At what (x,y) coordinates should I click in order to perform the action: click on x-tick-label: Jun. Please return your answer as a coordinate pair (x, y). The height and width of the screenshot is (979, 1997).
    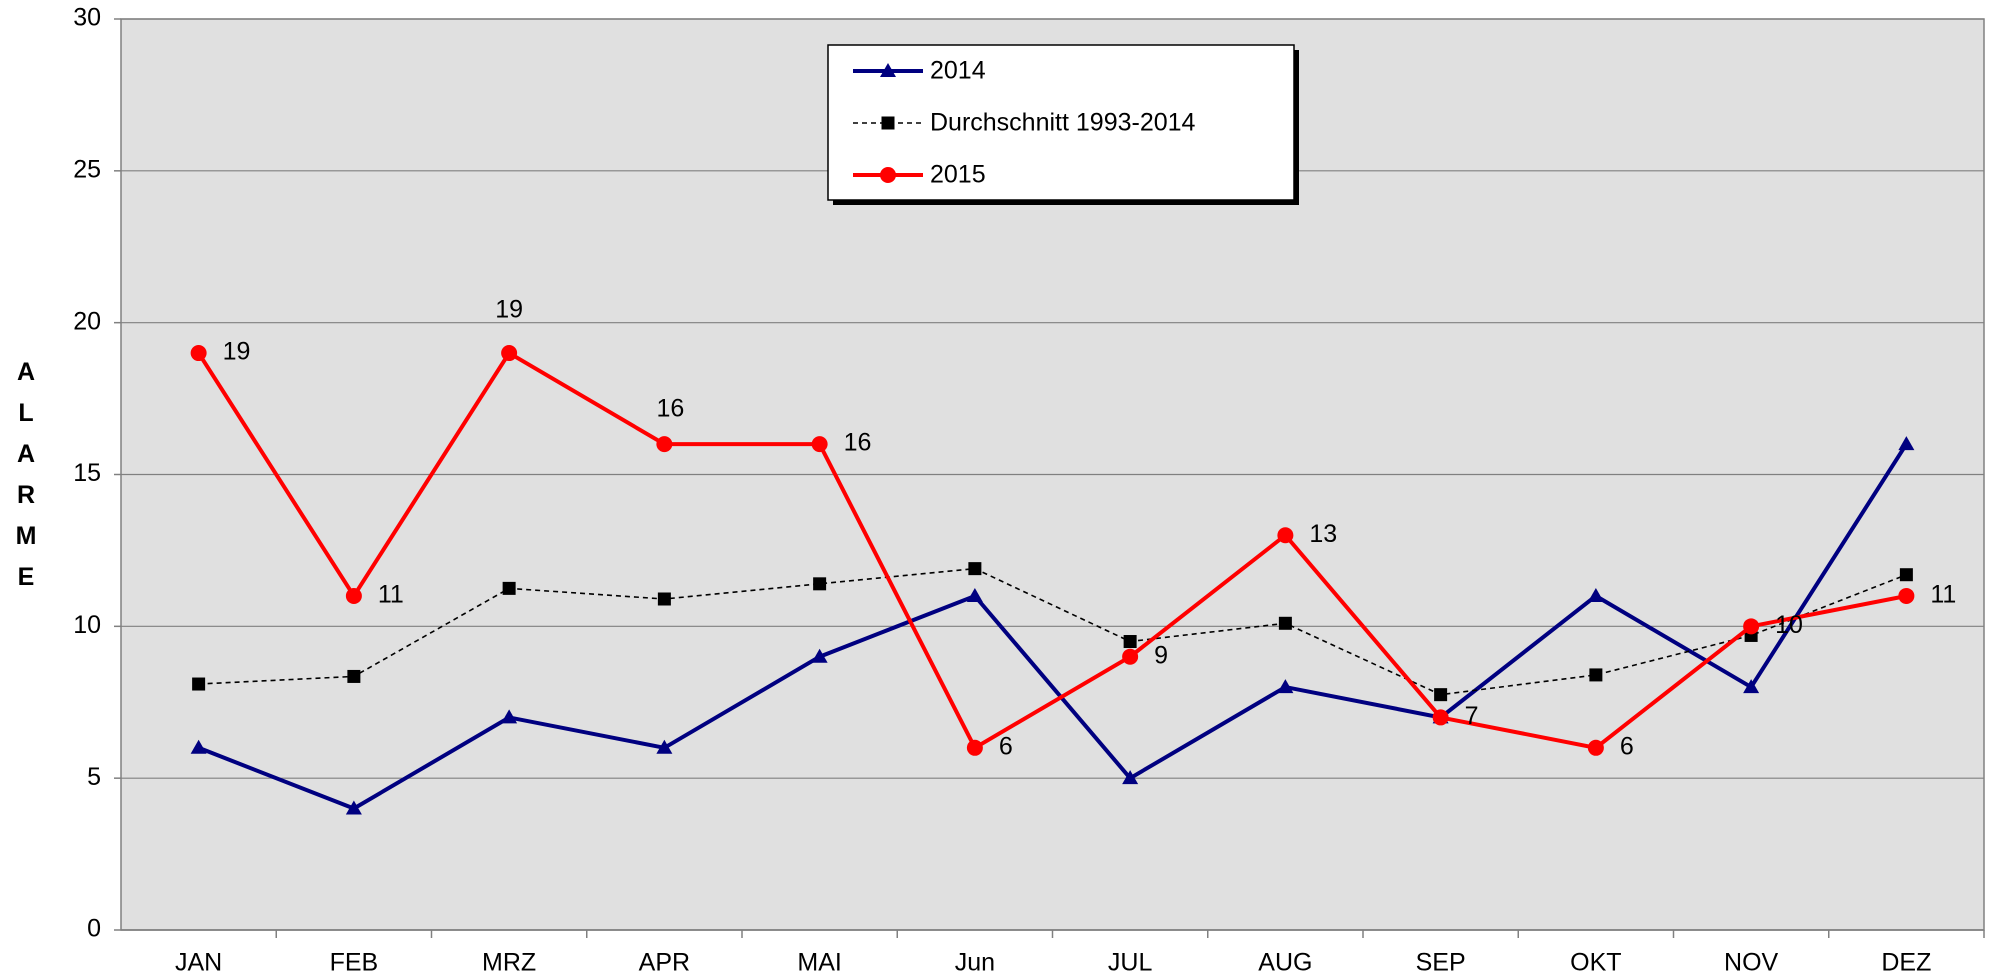
    Looking at the image, I should click on (975, 963).